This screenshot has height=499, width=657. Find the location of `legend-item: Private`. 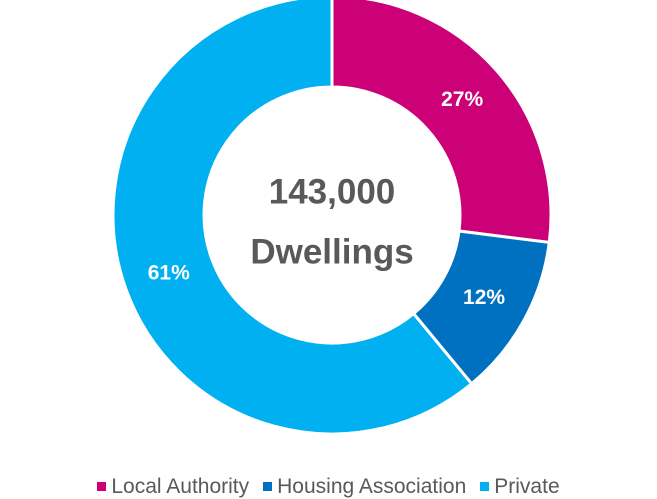

legend-item: Private is located at coordinates (520, 486).